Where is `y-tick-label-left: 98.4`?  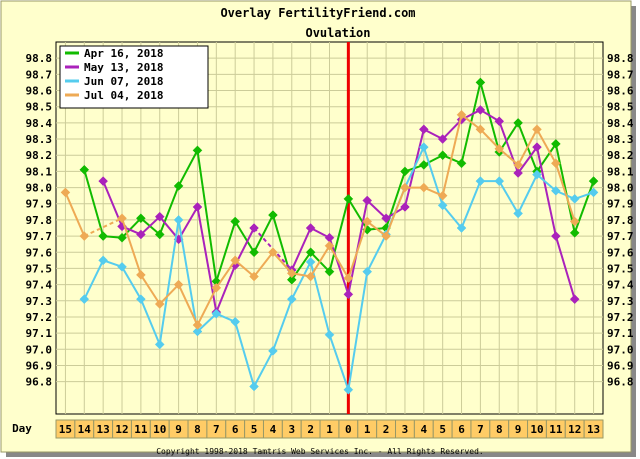 y-tick-label-left: 98.4 is located at coordinates (39, 123).